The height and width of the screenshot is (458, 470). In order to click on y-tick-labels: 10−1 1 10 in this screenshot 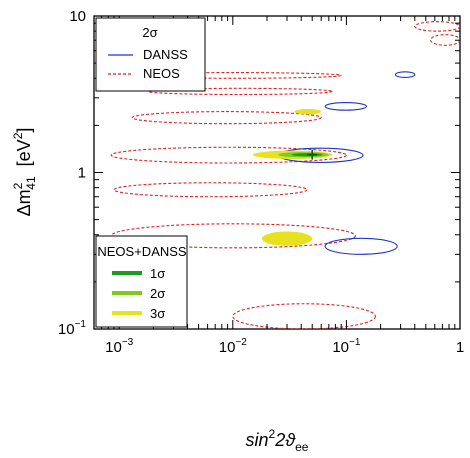, I will do `click(72, 173)`.